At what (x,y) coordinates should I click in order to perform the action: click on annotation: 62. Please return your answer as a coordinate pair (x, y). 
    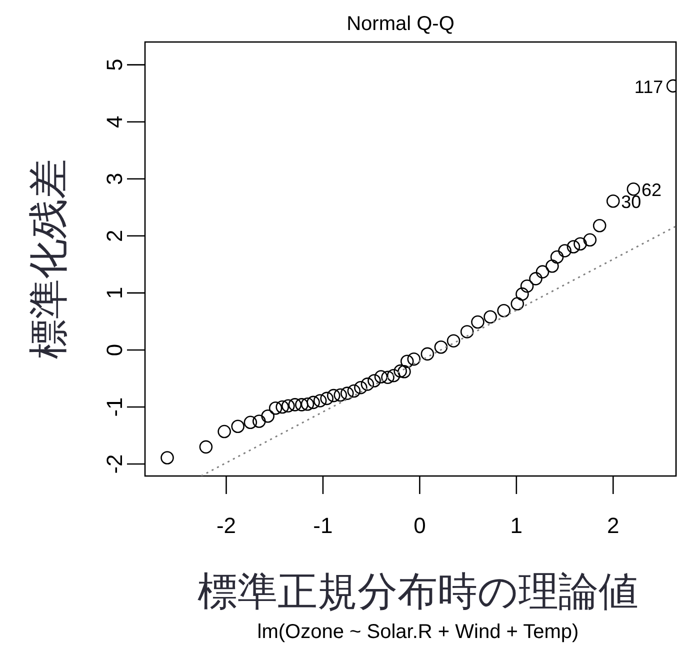
    Looking at the image, I should click on (651, 190).